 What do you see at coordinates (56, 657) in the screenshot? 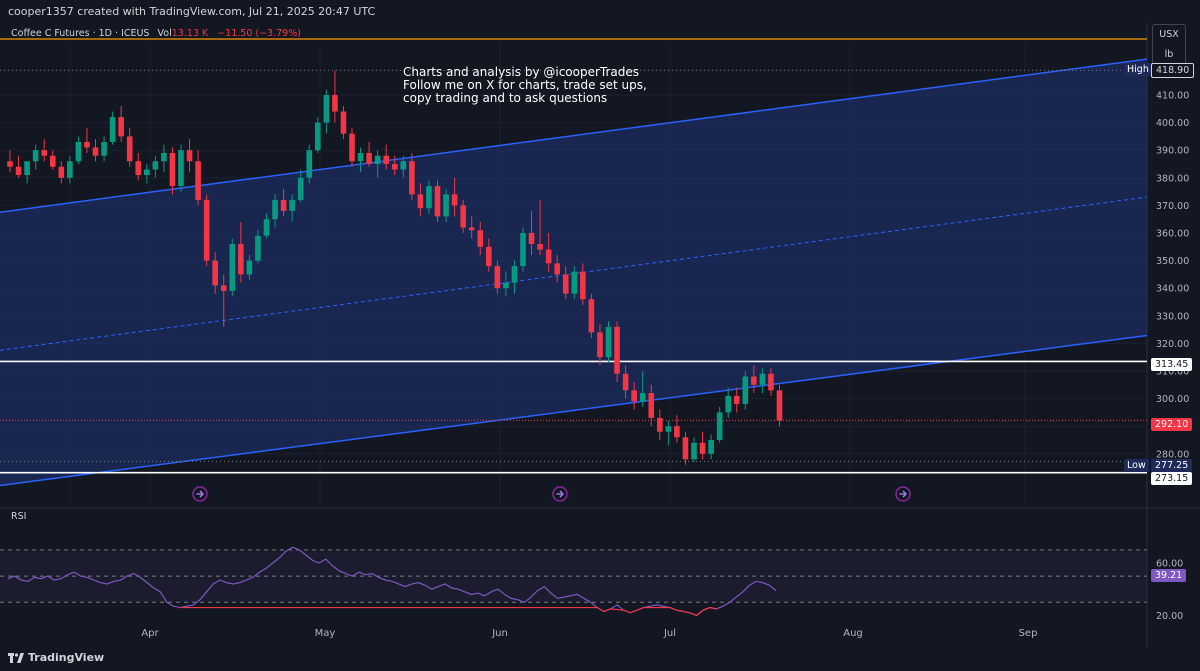
I see `tradingview-logo: TradingView` at bounding box center [56, 657].